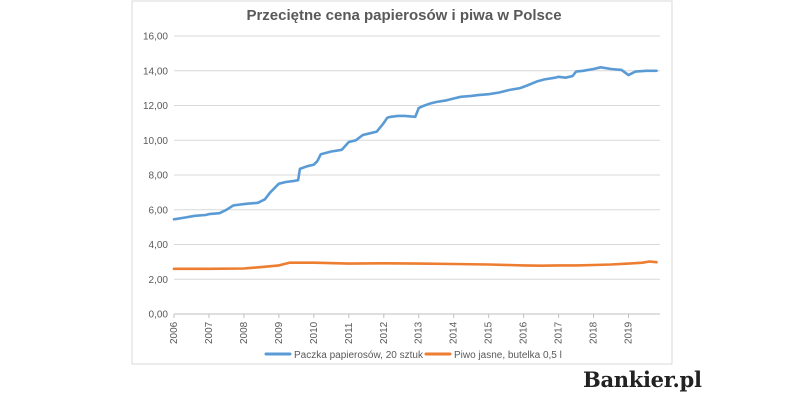 The image size is (807, 400). I want to click on y-tick-label: 14,00, so click(155, 71).